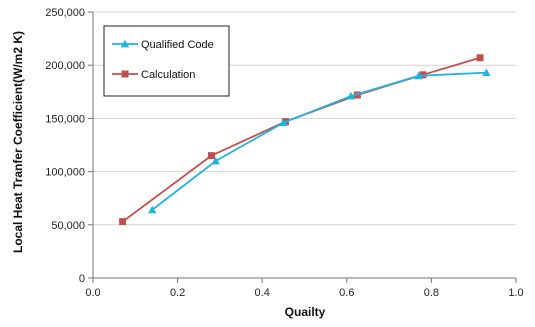 The height and width of the screenshot is (327, 535). Describe the element at coordinates (177, 45) in the screenshot. I see `legend-label: Qualified Code` at that location.